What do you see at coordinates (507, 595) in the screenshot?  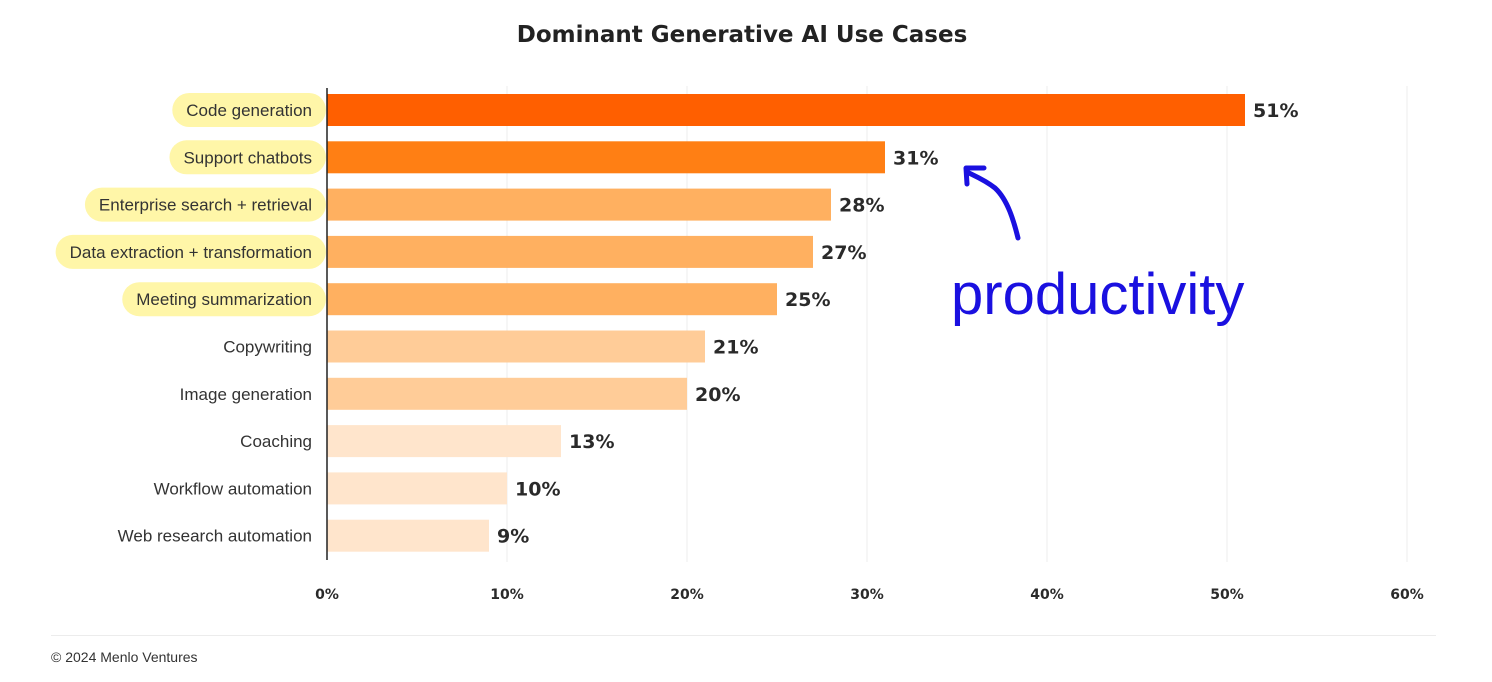 I see `x-tick-label: 10%` at bounding box center [507, 595].